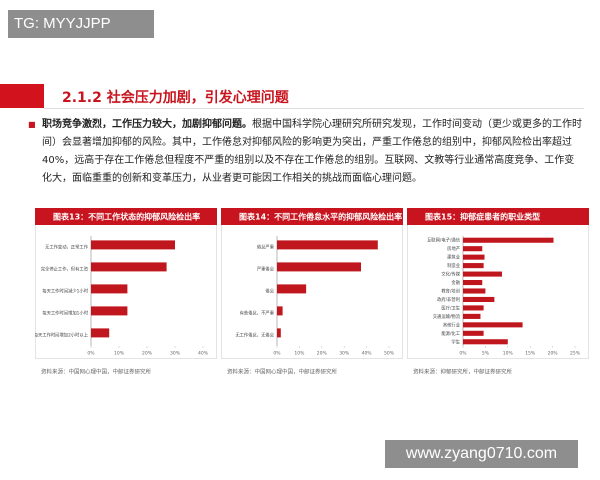 The width and height of the screenshot is (600, 480). I want to click on y-tick-label: 倦怠严重, so click(266, 247).